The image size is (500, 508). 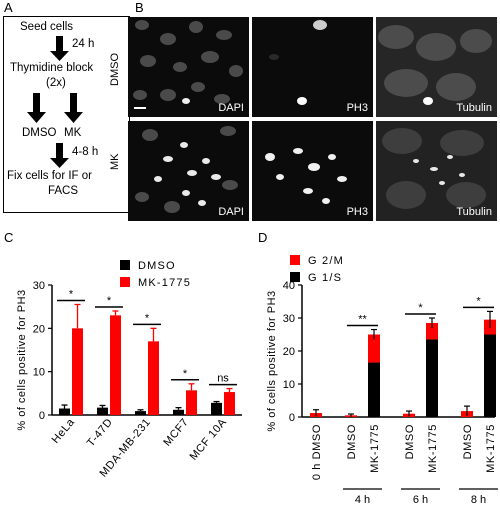 I want to click on flow-thymidine-block: Thymidine block, so click(x=52, y=68).